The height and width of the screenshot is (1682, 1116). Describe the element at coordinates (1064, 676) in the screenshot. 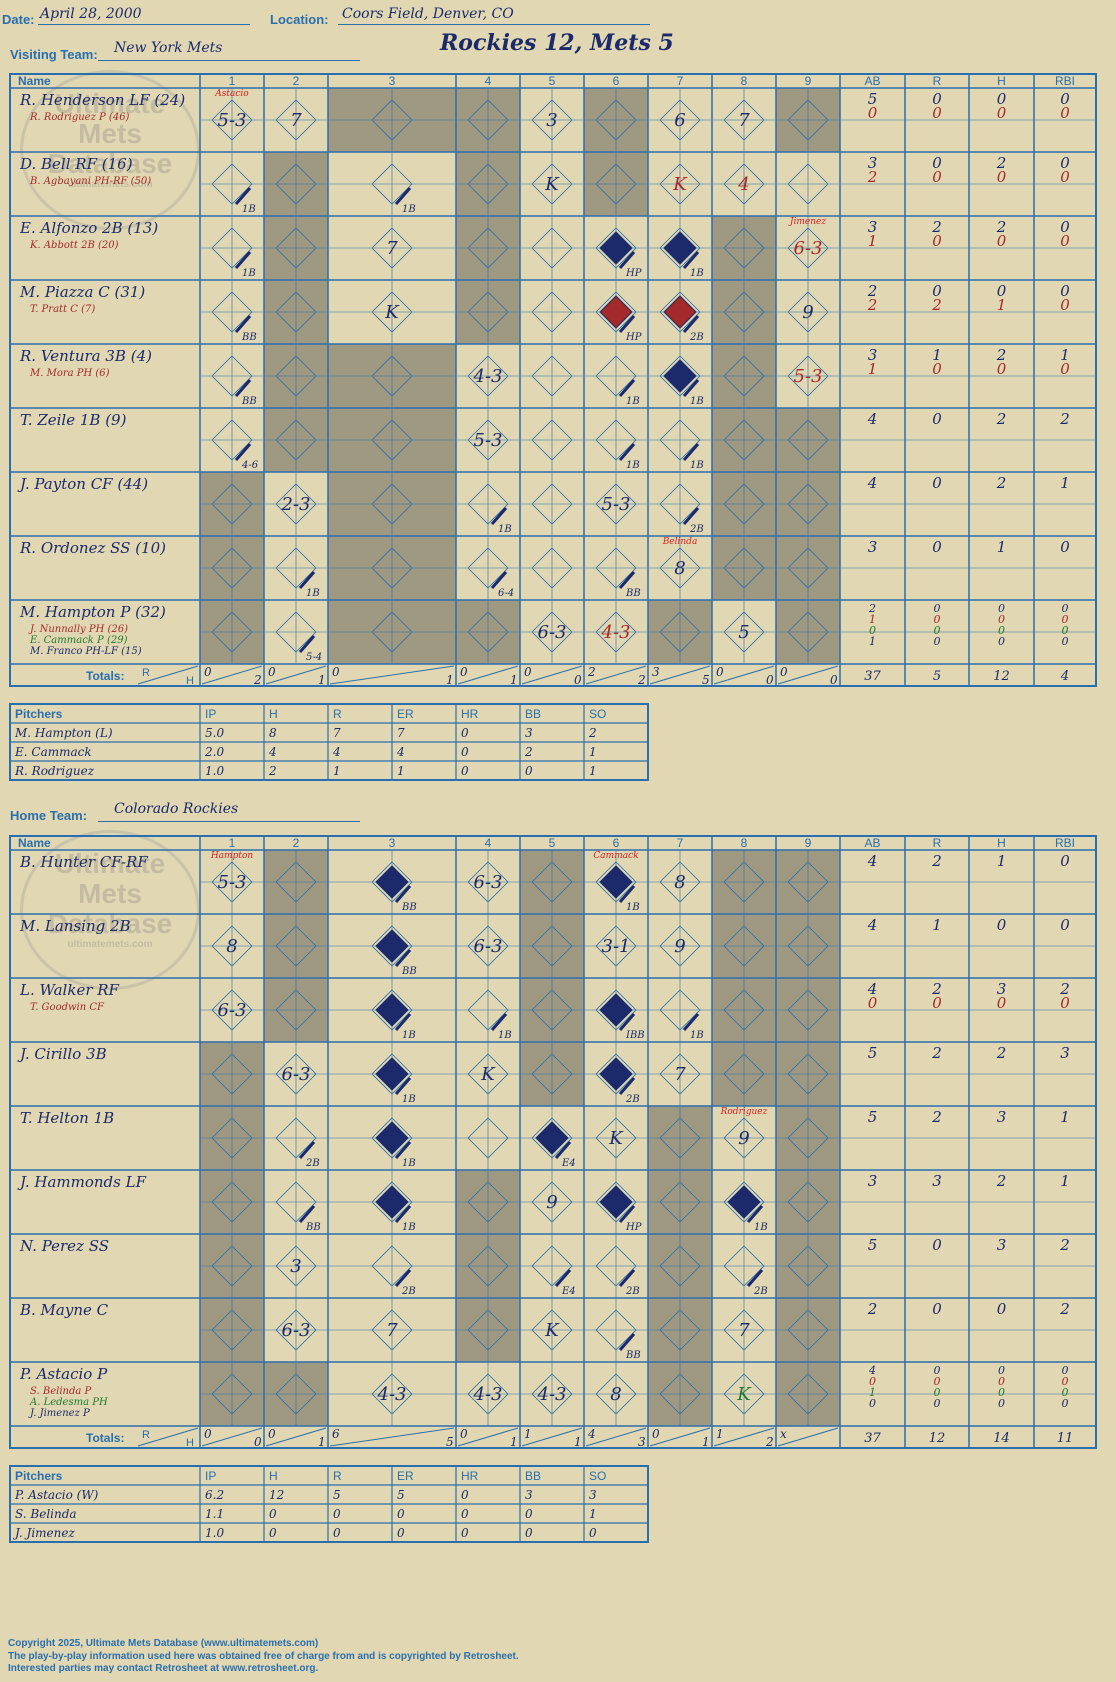

I see `team-stat-total: 4` at that location.